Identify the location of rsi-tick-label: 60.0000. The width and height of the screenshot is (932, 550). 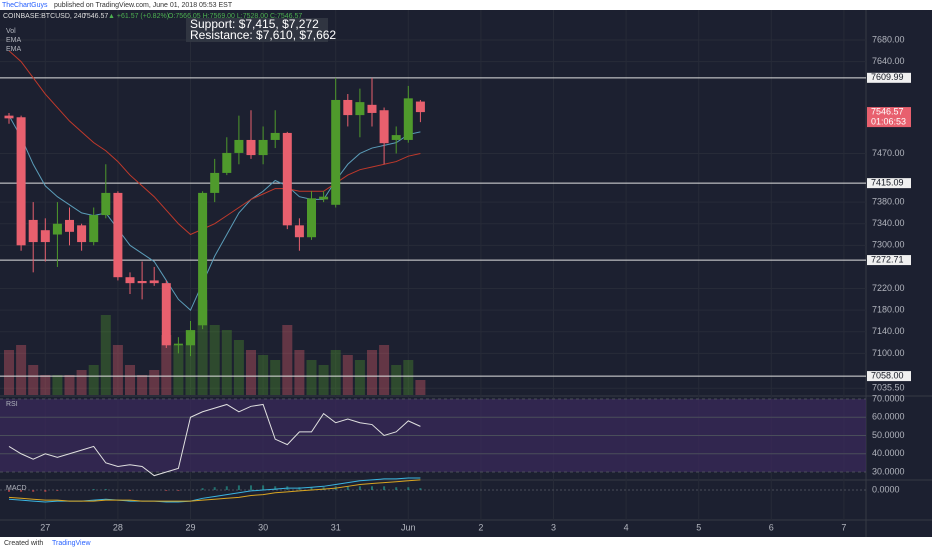
(888, 417).